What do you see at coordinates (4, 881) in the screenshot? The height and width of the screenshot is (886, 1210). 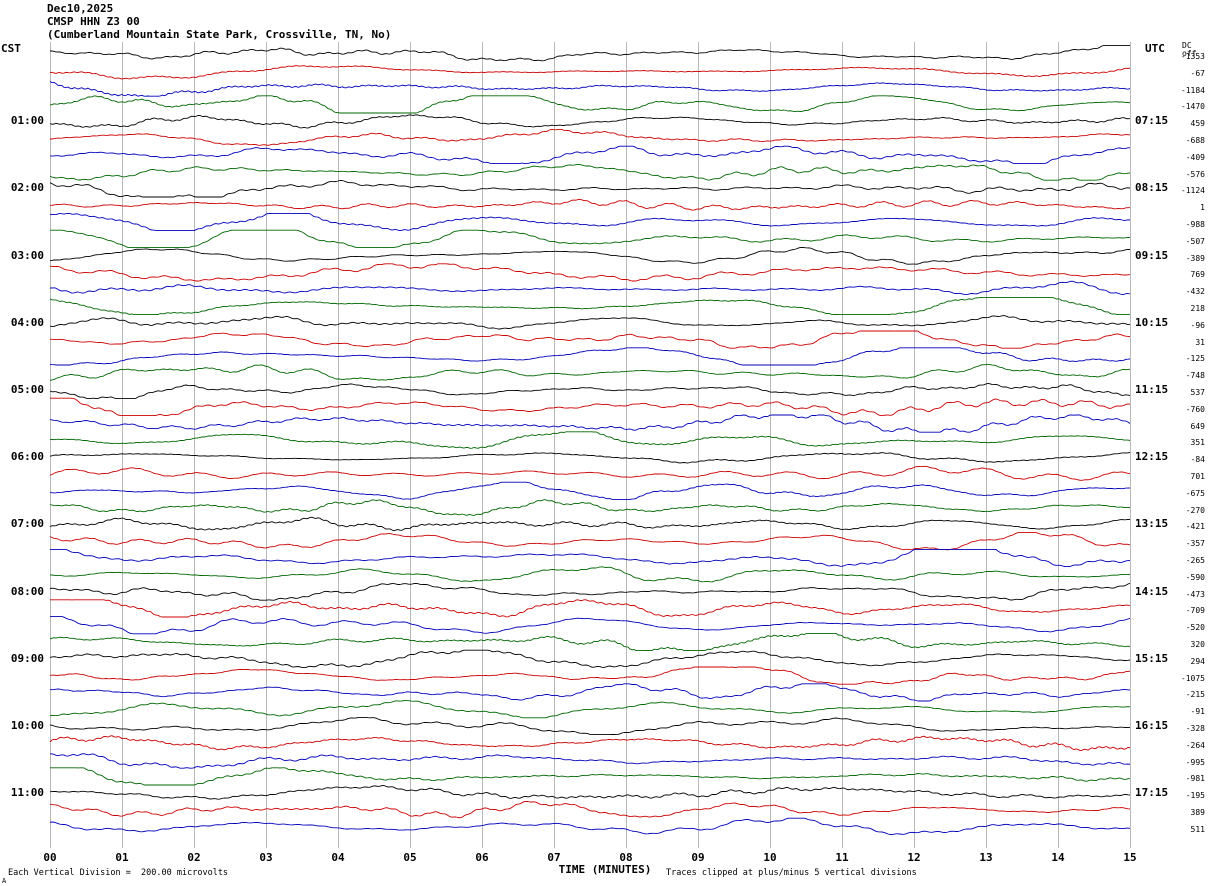 I see `corner-mark: A` at bounding box center [4, 881].